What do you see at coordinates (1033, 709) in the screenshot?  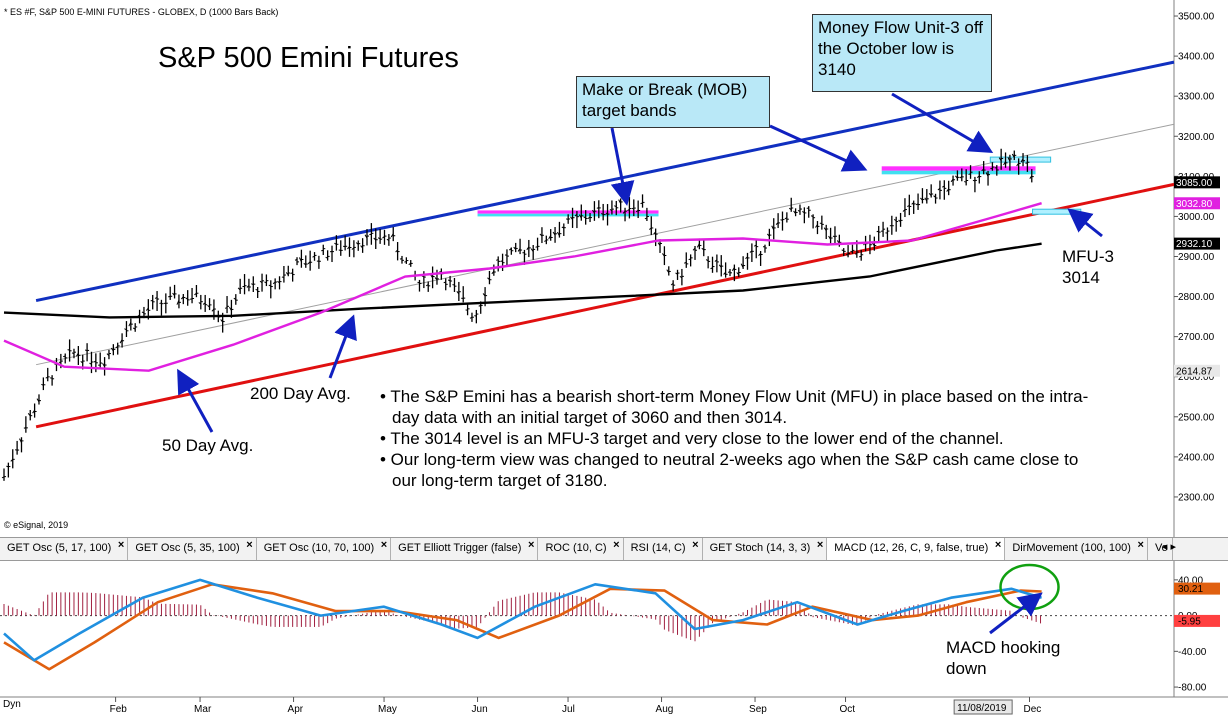 I see `x-tick-label: Dec` at bounding box center [1033, 709].